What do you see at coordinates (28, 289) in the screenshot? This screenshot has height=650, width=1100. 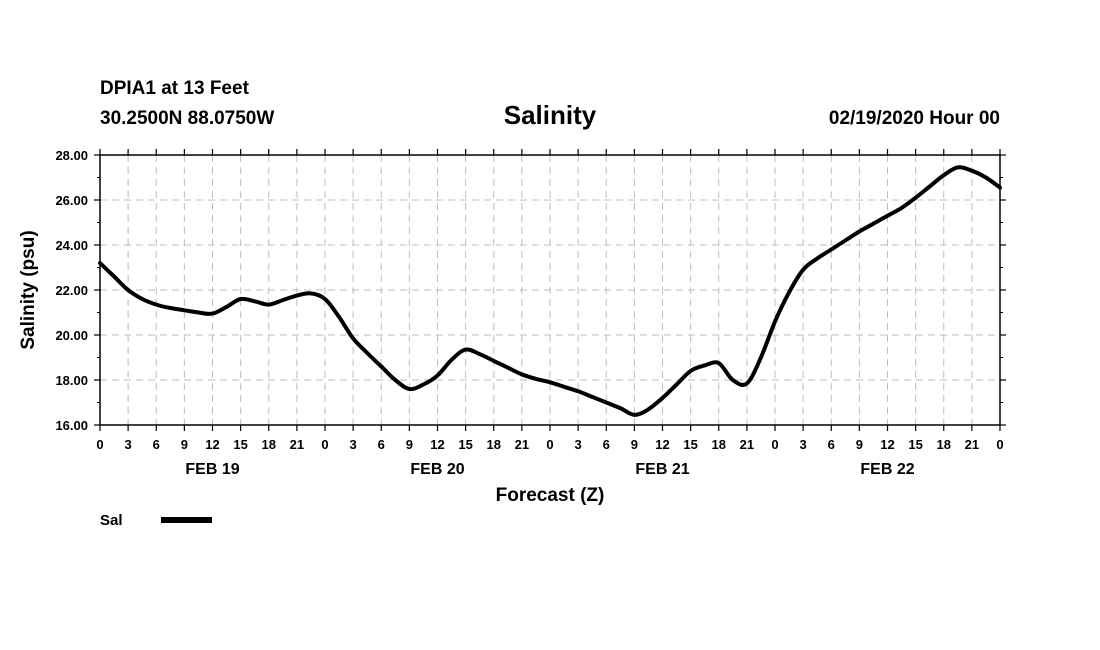 I see `y-axis-label: Salinity (psu)` at bounding box center [28, 289].